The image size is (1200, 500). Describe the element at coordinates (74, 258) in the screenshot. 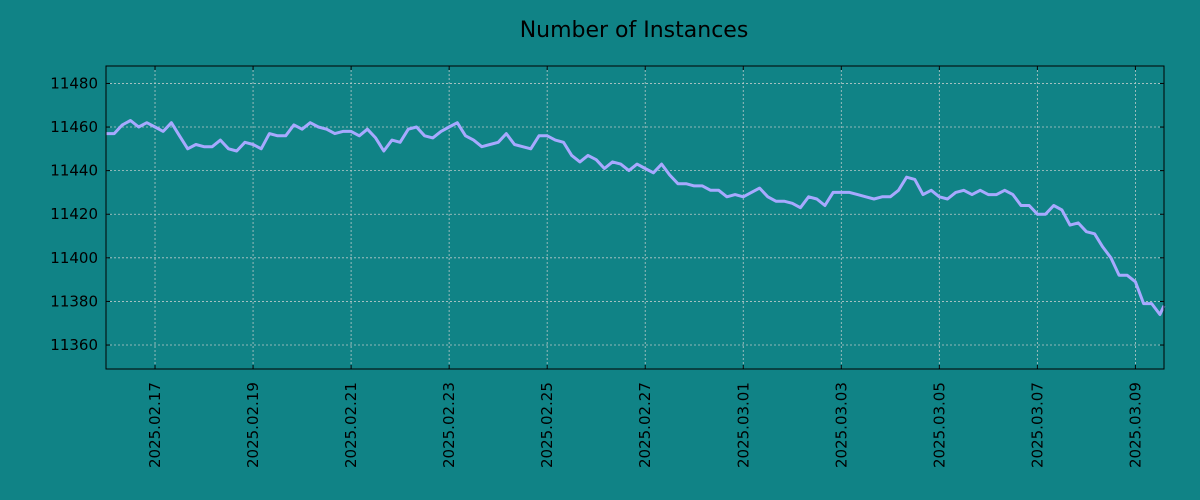

I see `y-tick-label: 11400` at that location.